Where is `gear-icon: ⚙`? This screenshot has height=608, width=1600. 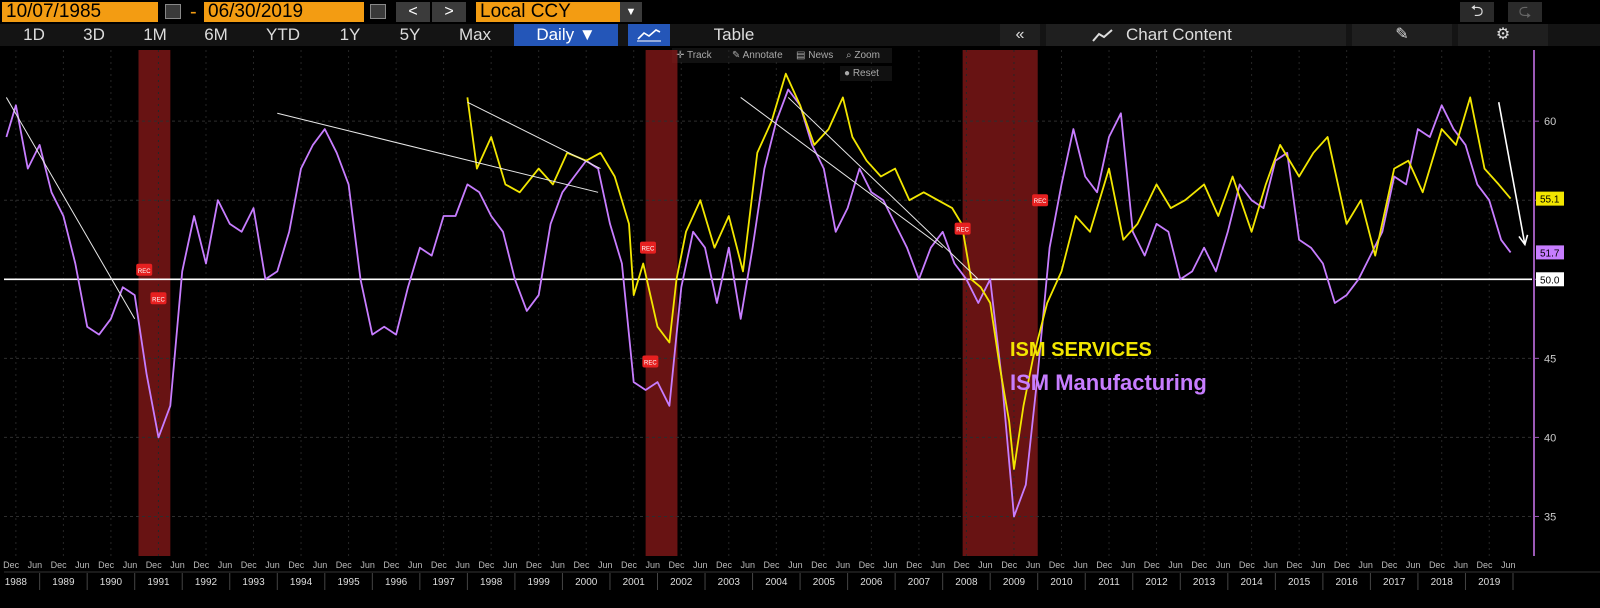
gear-icon: ⚙ is located at coordinates (1503, 35).